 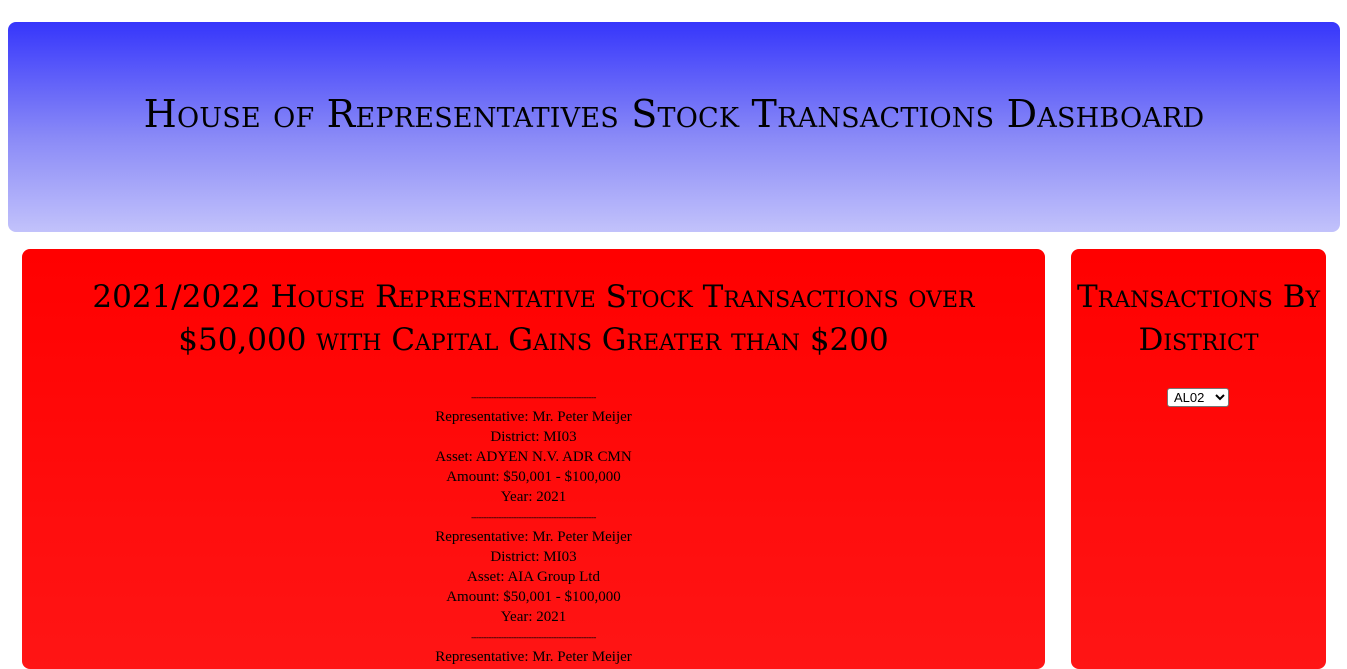 I want to click on transaction-asset: Asset: ADYEN N.V. ADR CMN, so click(x=533, y=457).